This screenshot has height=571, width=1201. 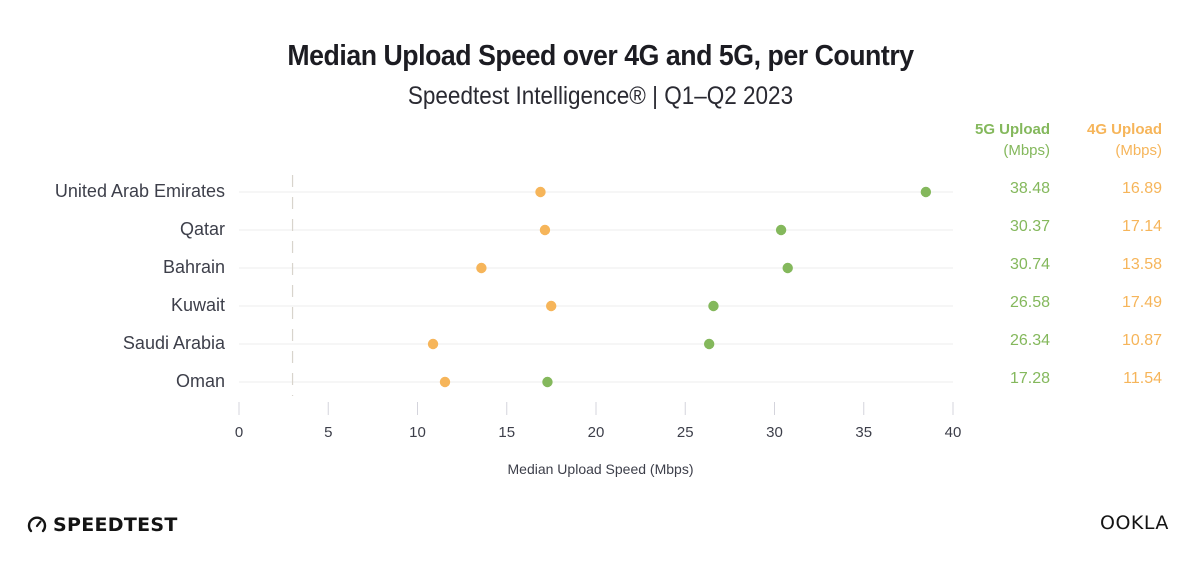 What do you see at coordinates (926, 192) in the screenshot?
I see `dot-5g-united-arab-emirates` at bounding box center [926, 192].